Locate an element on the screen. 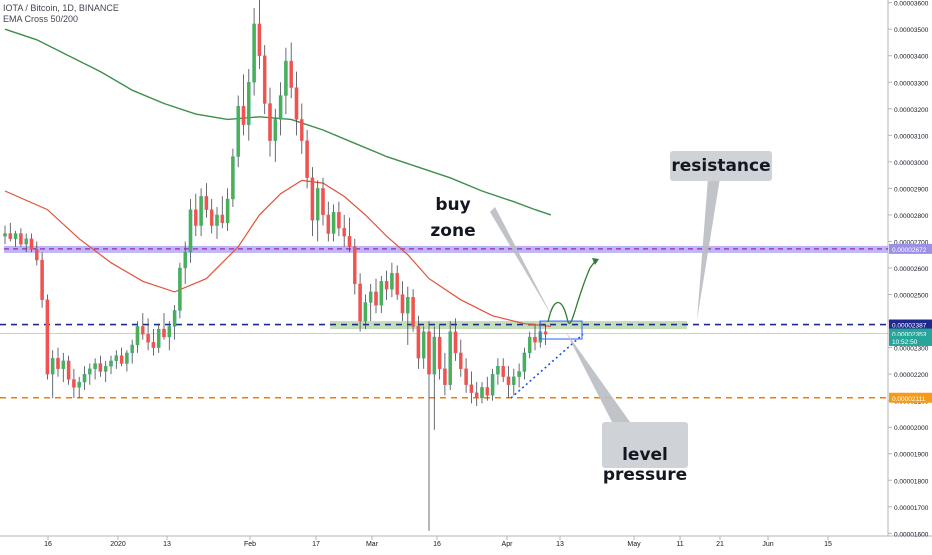 Image resolution: width=932 pixels, height=555 pixels. buy-zone-callout: buy zone is located at coordinates (453, 216).